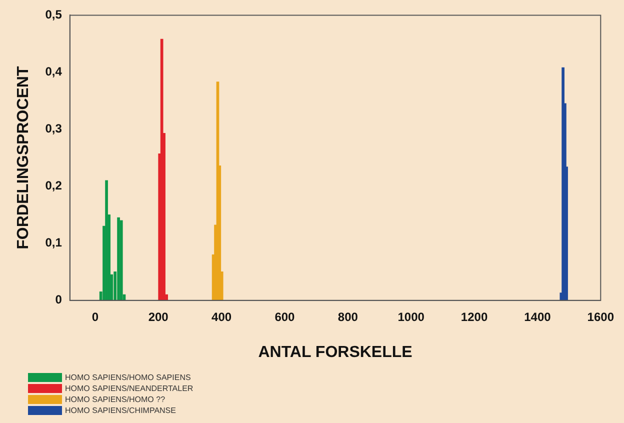  Describe the element at coordinates (58, 299) in the screenshot. I see `y-tick-label: 0` at that location.